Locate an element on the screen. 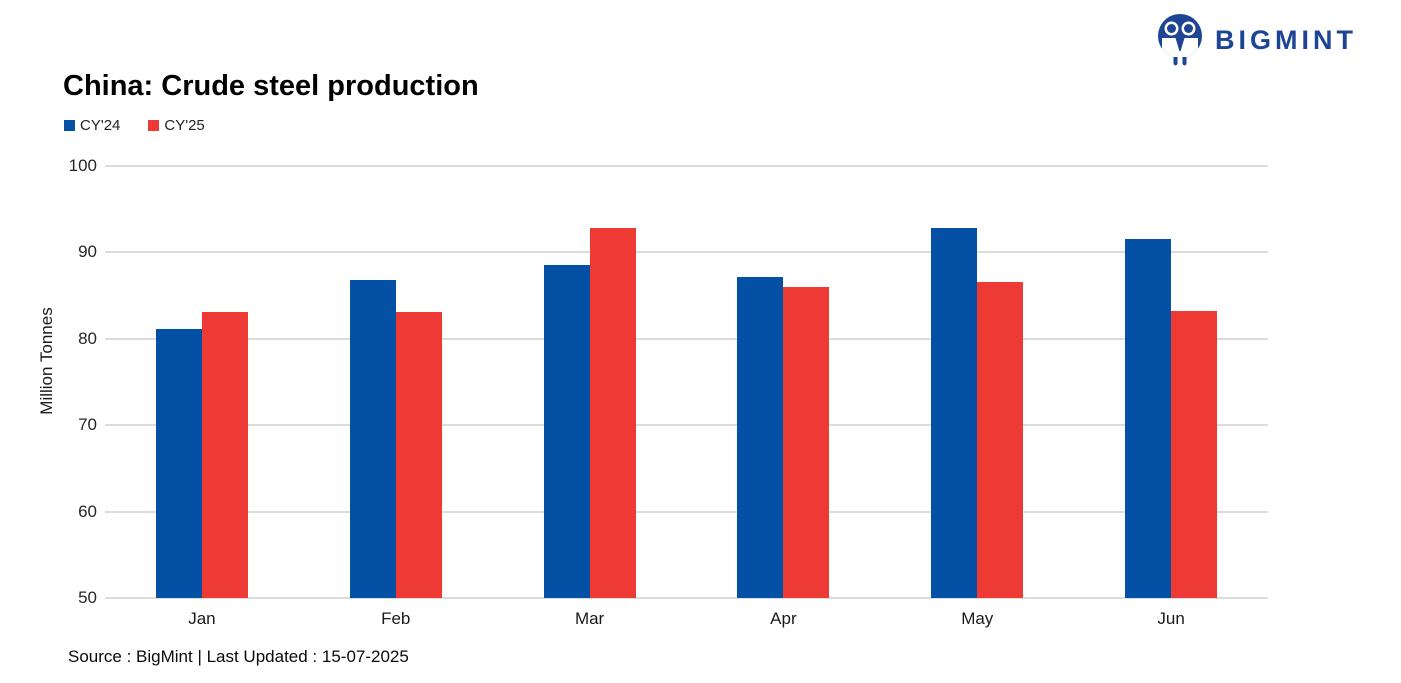  y-tick-label-100: 100 is located at coordinates (82, 165).